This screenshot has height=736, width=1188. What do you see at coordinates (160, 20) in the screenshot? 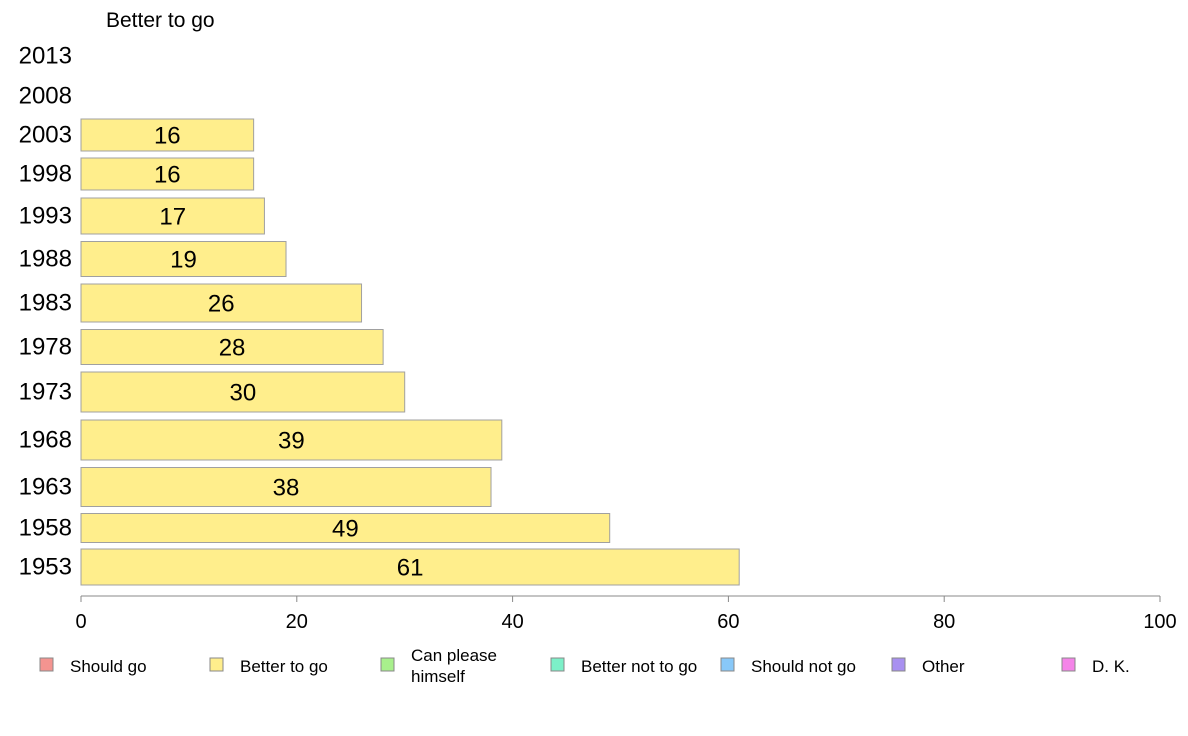
I see `chart-title: Better to go` at bounding box center [160, 20].